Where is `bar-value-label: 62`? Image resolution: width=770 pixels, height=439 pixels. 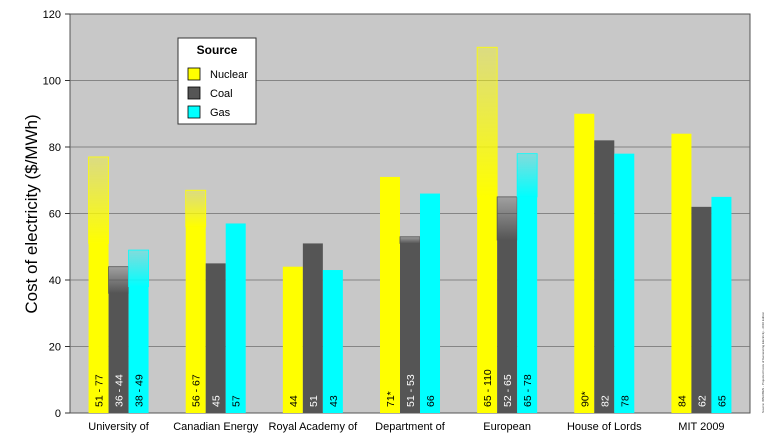
bar-value-label: 62 is located at coordinates (702, 401).